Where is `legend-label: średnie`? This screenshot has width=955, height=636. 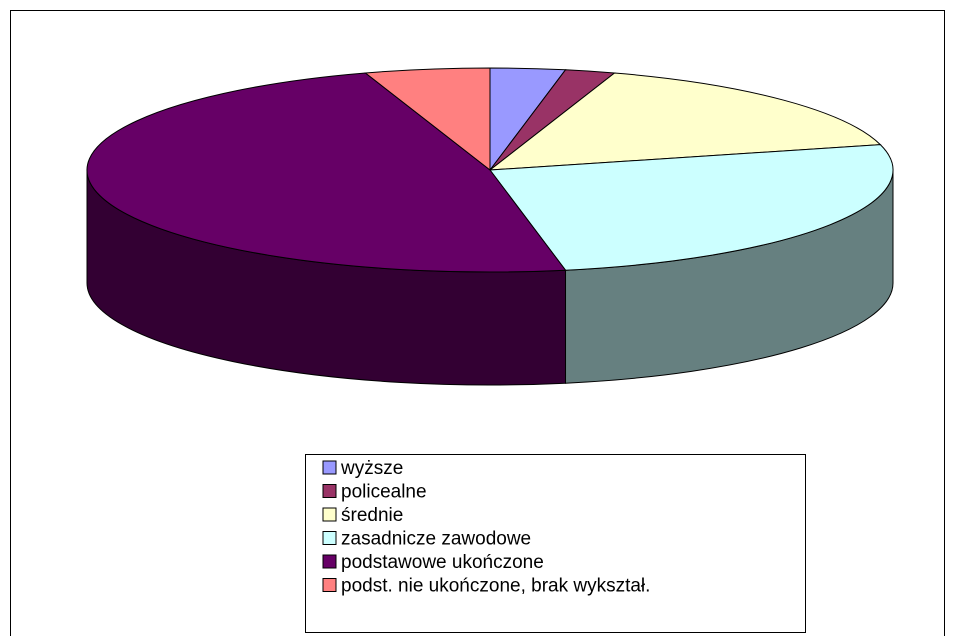 legend-label: średnie is located at coordinates (372, 515).